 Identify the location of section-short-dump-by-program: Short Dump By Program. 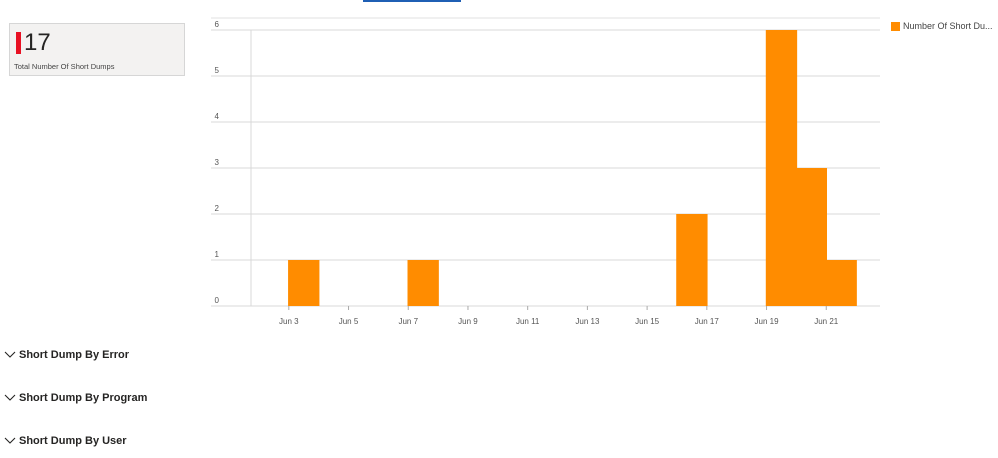
(75, 398).